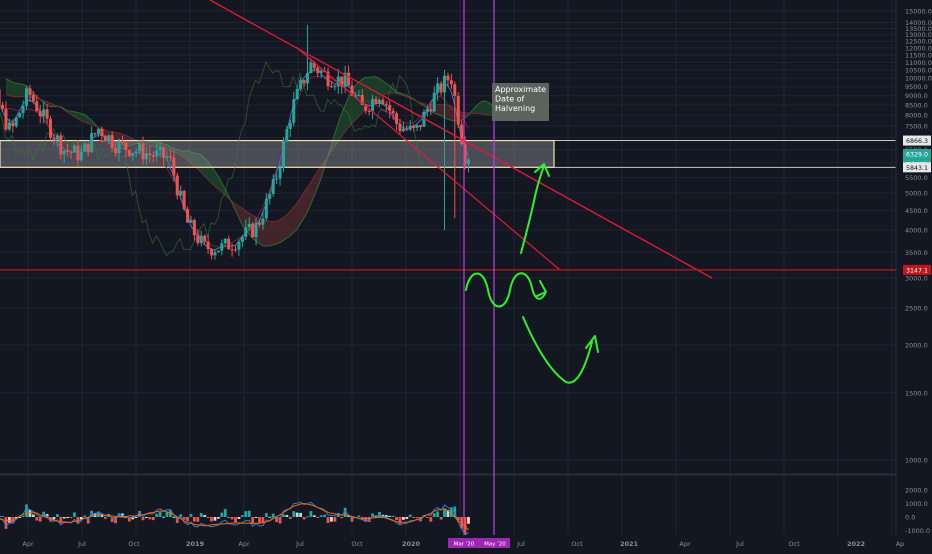 The image size is (932, 554). Describe the element at coordinates (918, 12) in the screenshot. I see `price-tick-label: 15000.0` at that location.